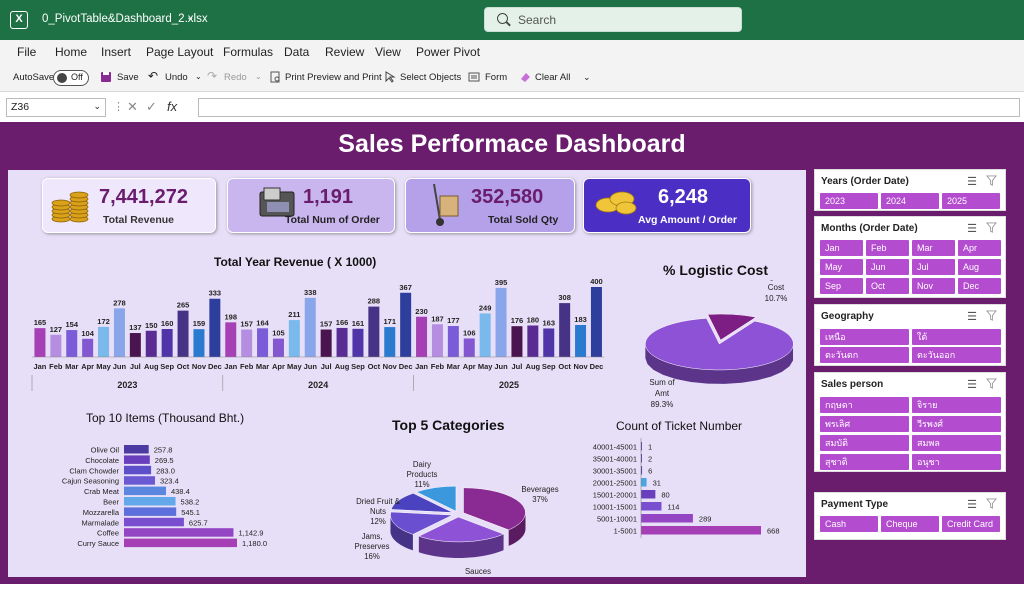  I want to click on slicer-item-person-1: กฤษดา, so click(864, 405).